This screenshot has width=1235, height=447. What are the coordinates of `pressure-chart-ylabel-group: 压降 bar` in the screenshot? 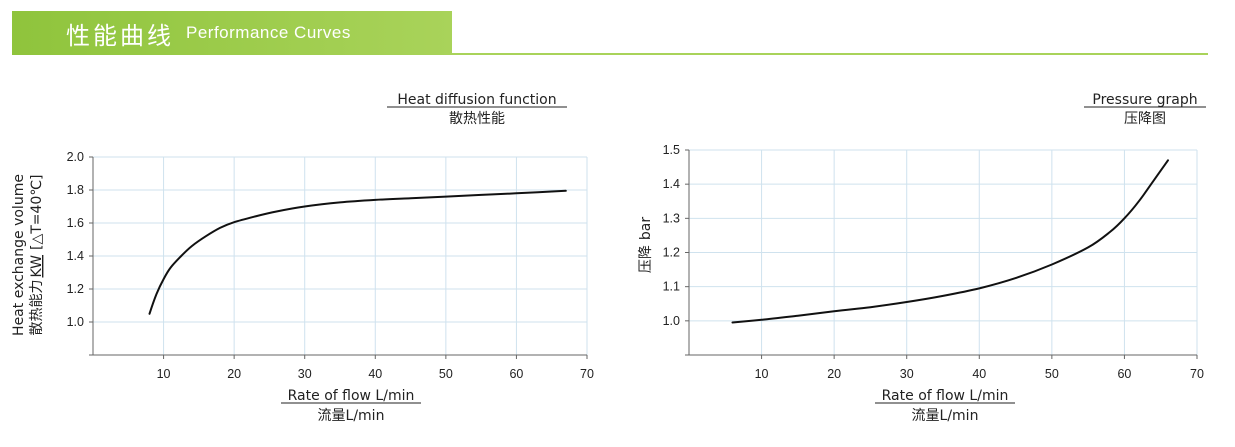 It's located at (646, 245).